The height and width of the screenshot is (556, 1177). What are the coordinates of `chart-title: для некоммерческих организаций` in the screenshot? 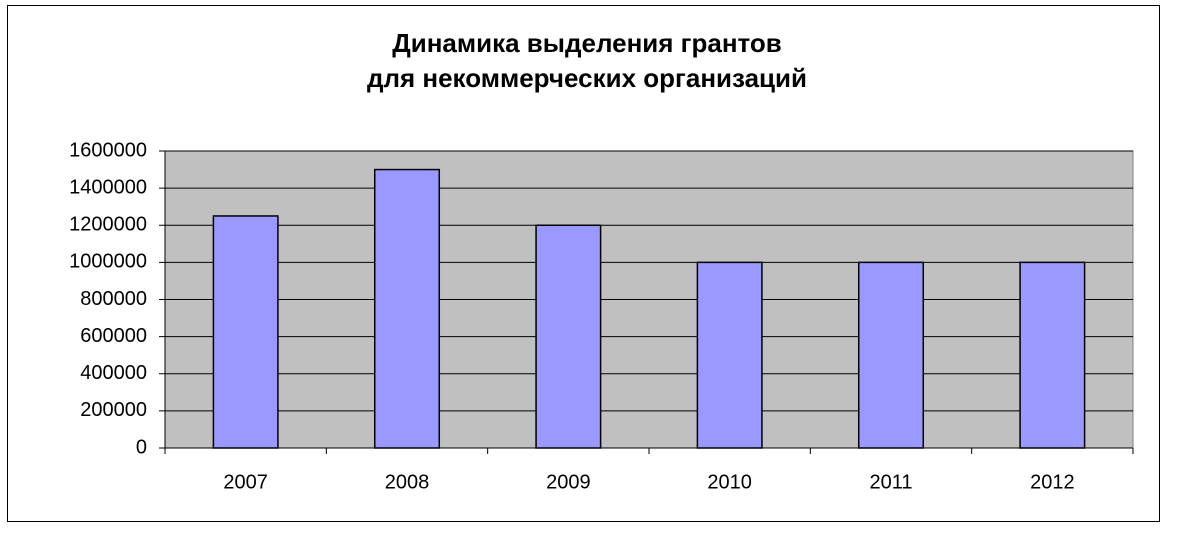 It's located at (587, 78).